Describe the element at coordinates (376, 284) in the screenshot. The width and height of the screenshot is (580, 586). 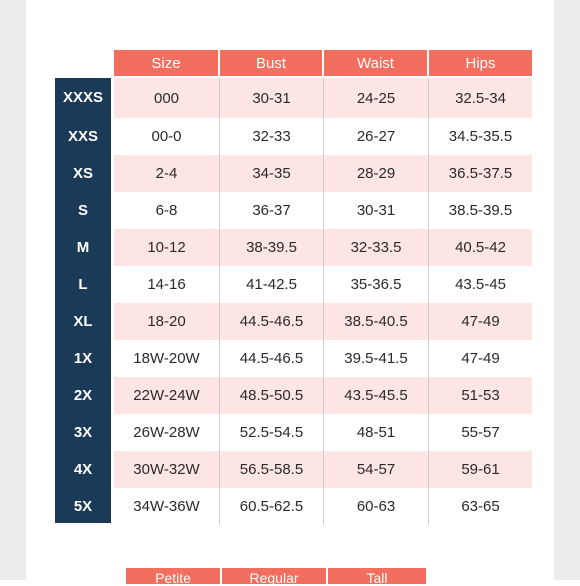
I see `waist-value: 35-36.5` at that location.